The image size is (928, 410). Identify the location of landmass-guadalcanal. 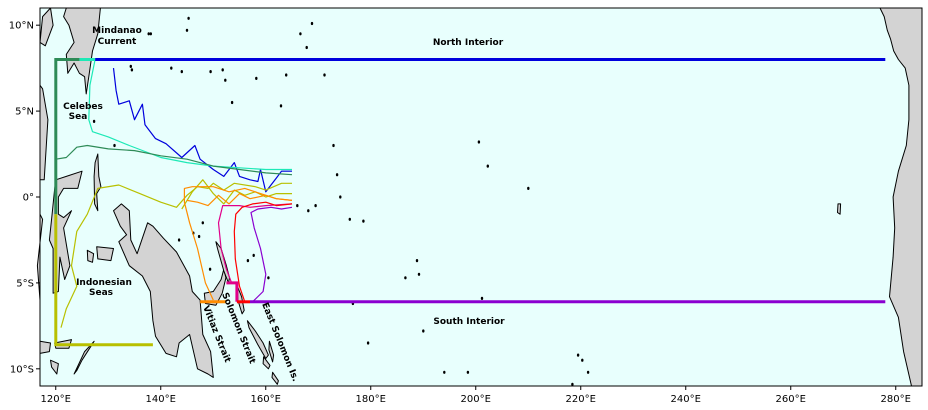
(266, 363).